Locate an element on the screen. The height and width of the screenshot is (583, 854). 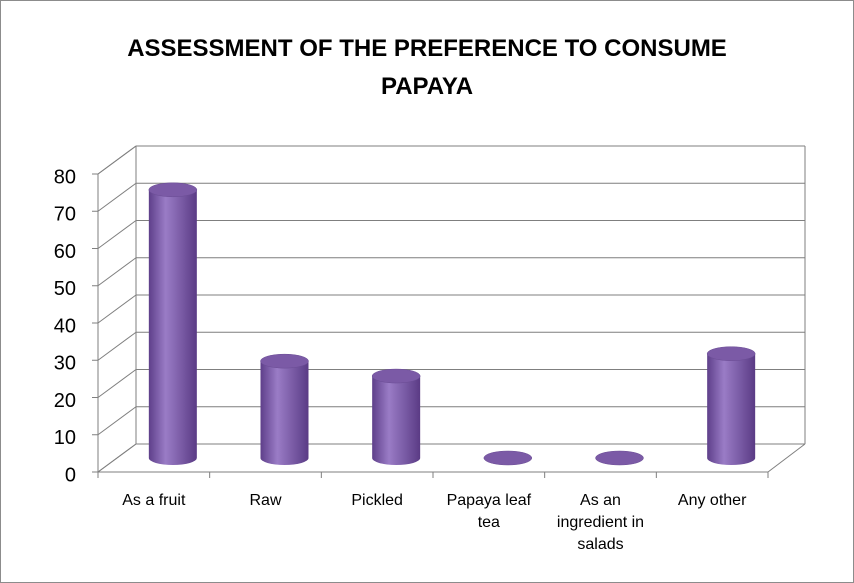
y-tick-label: 30 is located at coordinates (65, 364).